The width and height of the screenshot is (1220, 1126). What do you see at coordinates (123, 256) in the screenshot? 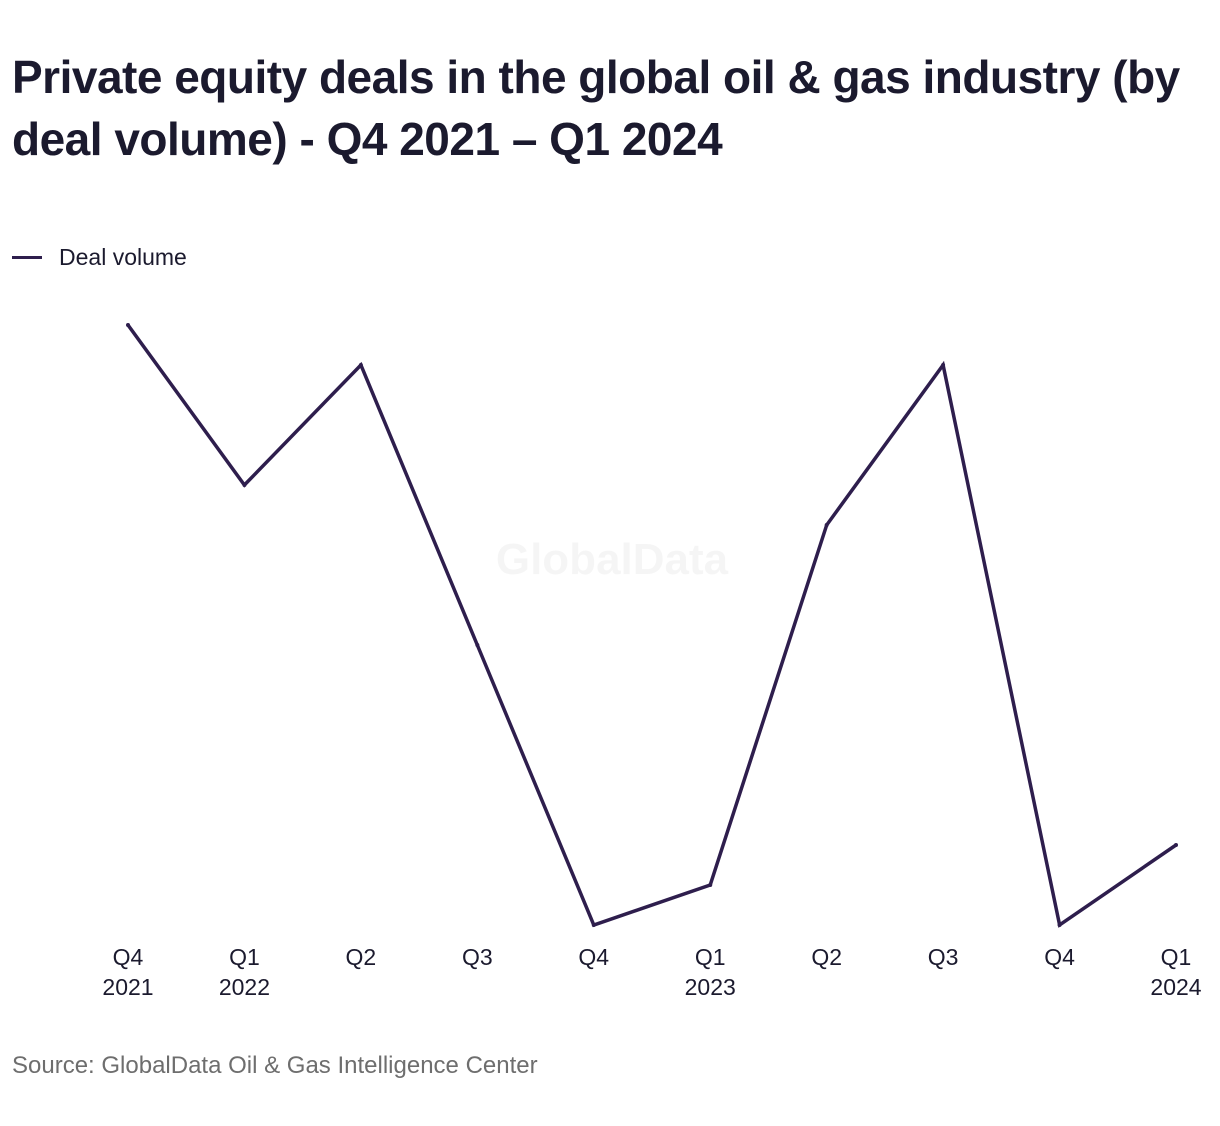
I see `legend-label-deal-volume: Deal volume` at bounding box center [123, 256].